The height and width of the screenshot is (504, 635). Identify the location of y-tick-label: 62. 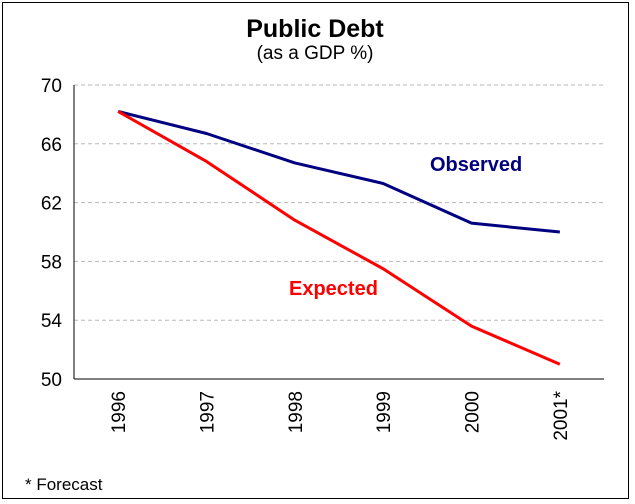
(51, 204).